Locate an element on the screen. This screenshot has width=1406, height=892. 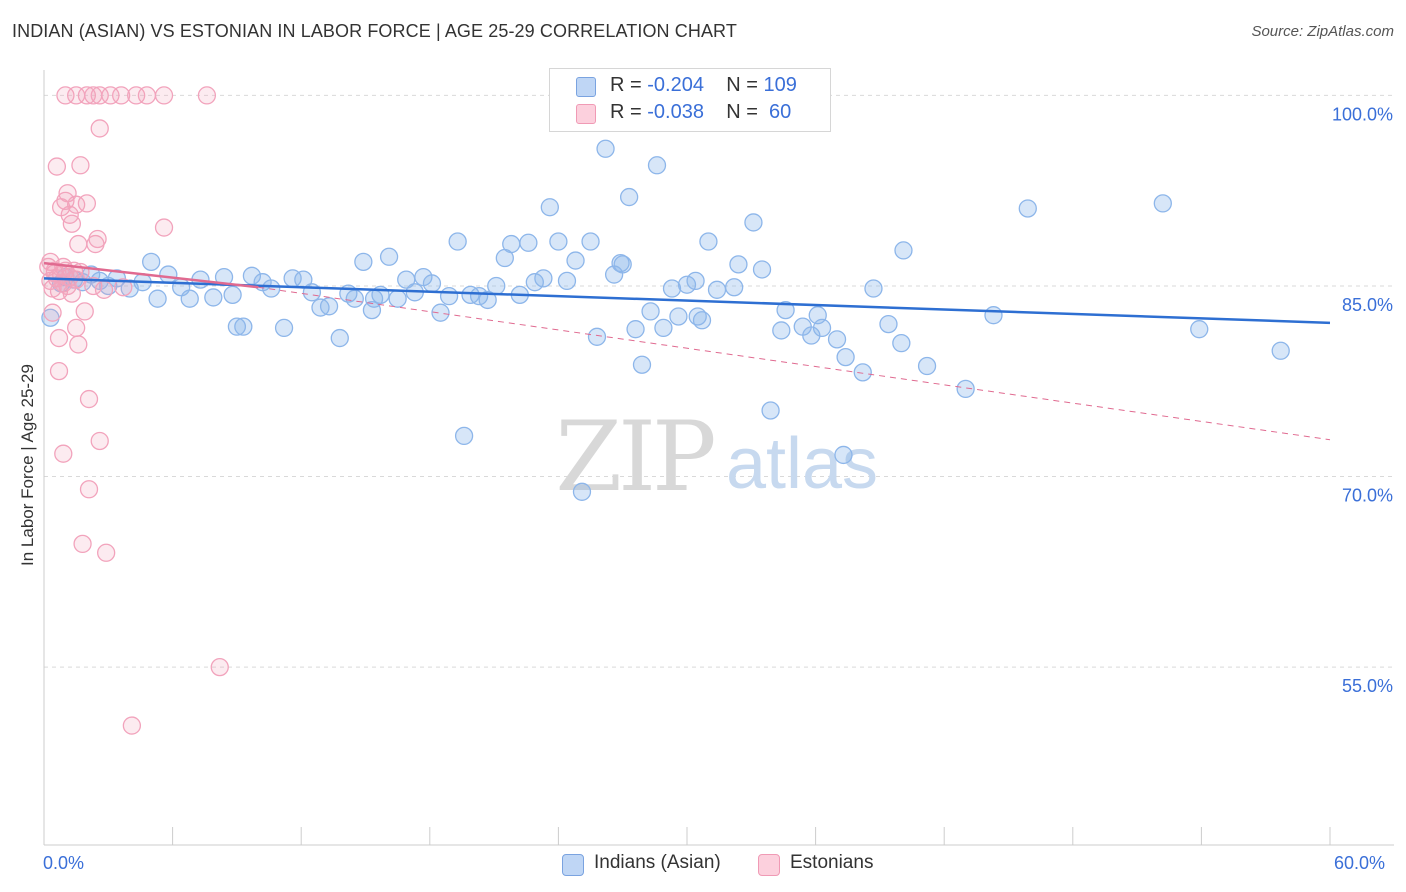
r-value: -0.204 is located at coordinates (675, 85).